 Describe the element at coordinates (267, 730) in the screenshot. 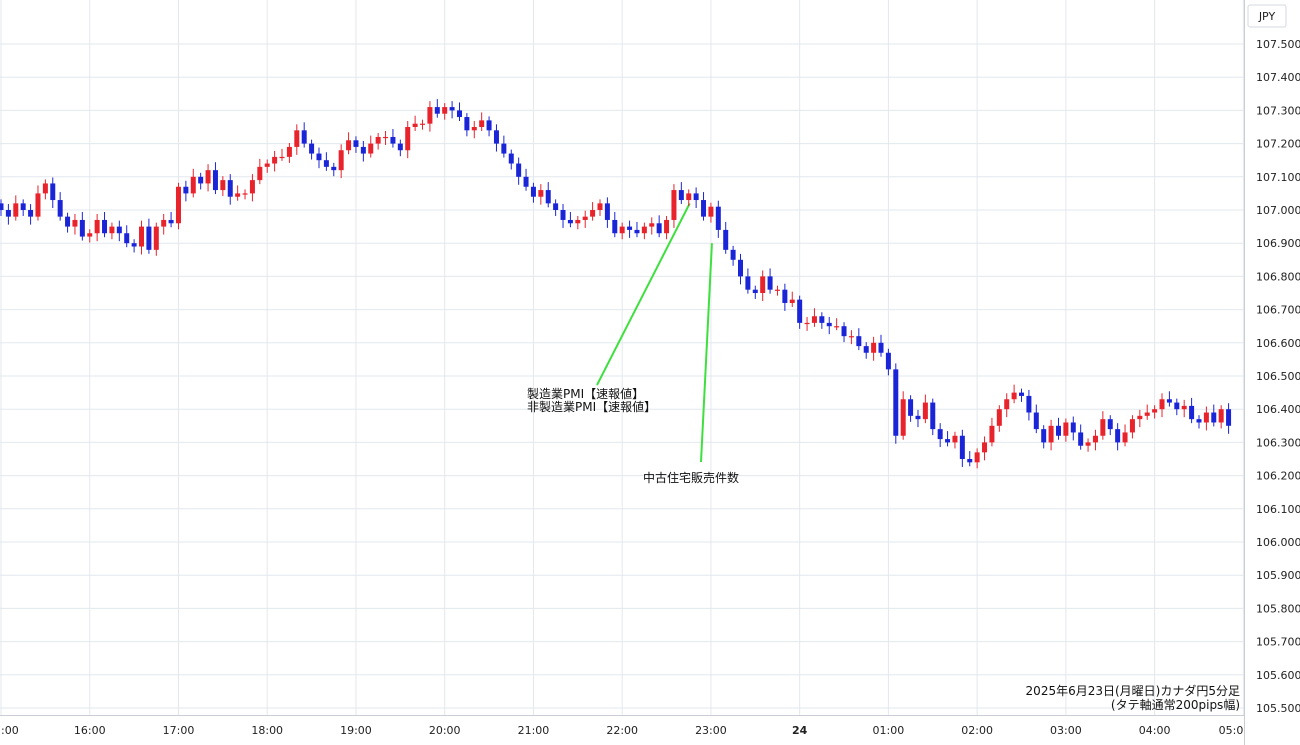

I see `time-tick-label: 18:00` at that location.